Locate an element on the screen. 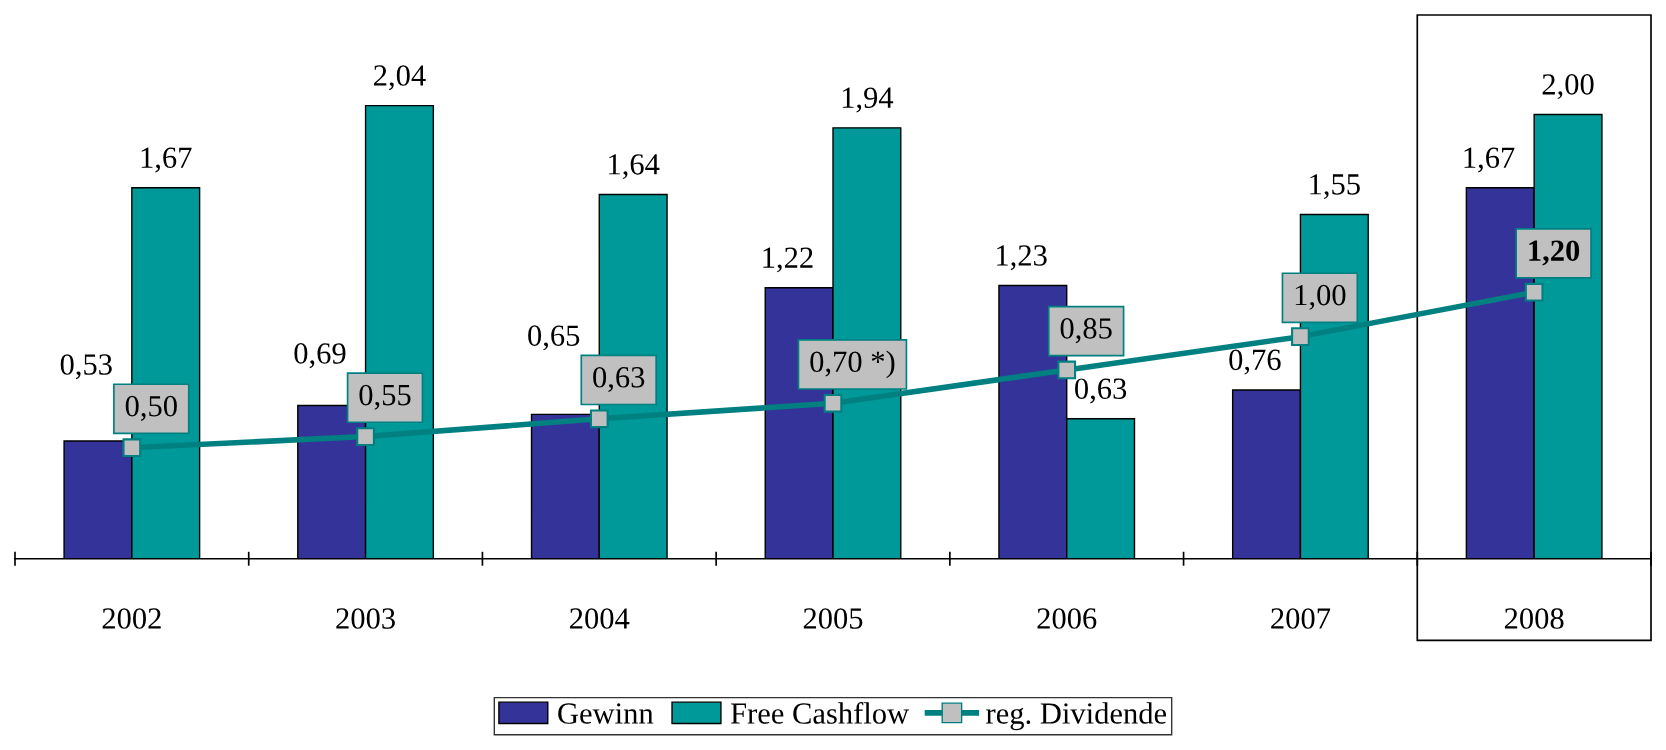  x-tick-label: 2002 is located at coordinates (131, 618).